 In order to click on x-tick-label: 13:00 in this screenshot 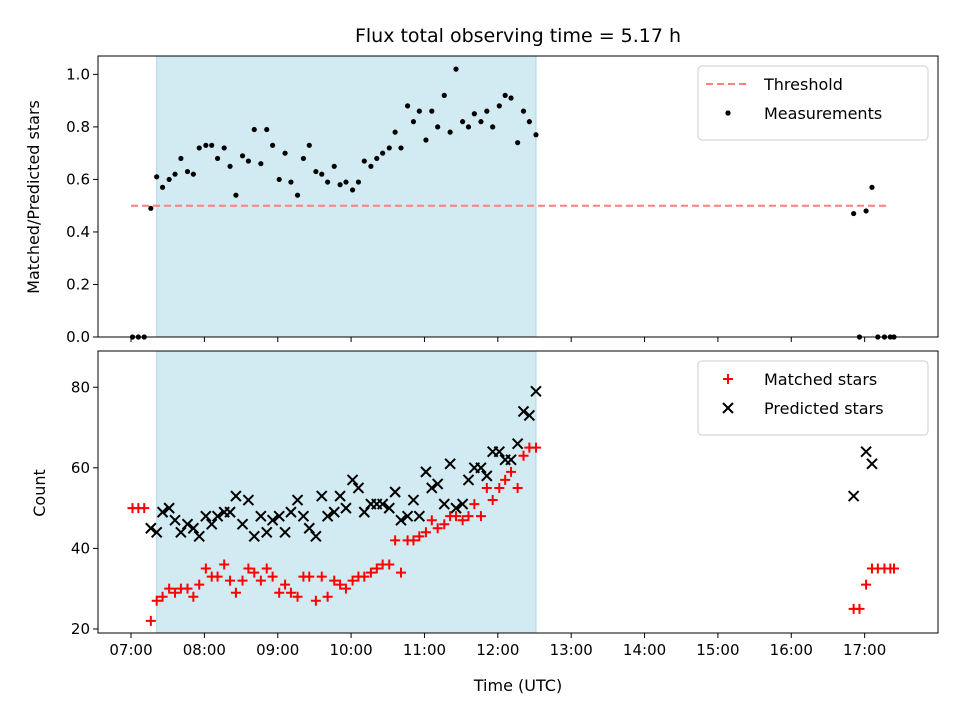, I will do `click(571, 650)`.